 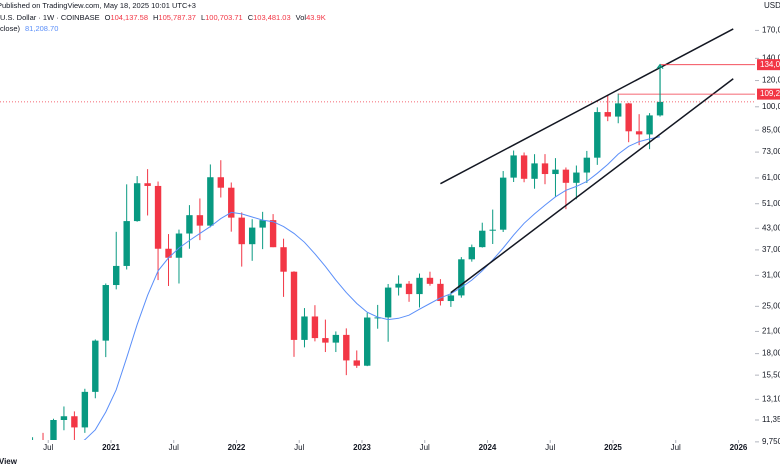 I want to click on x-tick-label: 2023, so click(x=362, y=447).